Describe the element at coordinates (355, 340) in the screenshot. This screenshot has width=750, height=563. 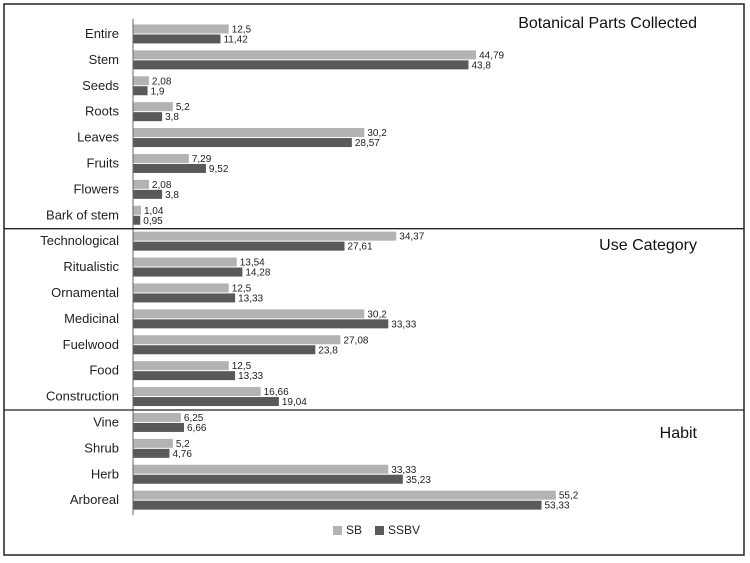
I see `value-label-sb: 27,08` at that location.